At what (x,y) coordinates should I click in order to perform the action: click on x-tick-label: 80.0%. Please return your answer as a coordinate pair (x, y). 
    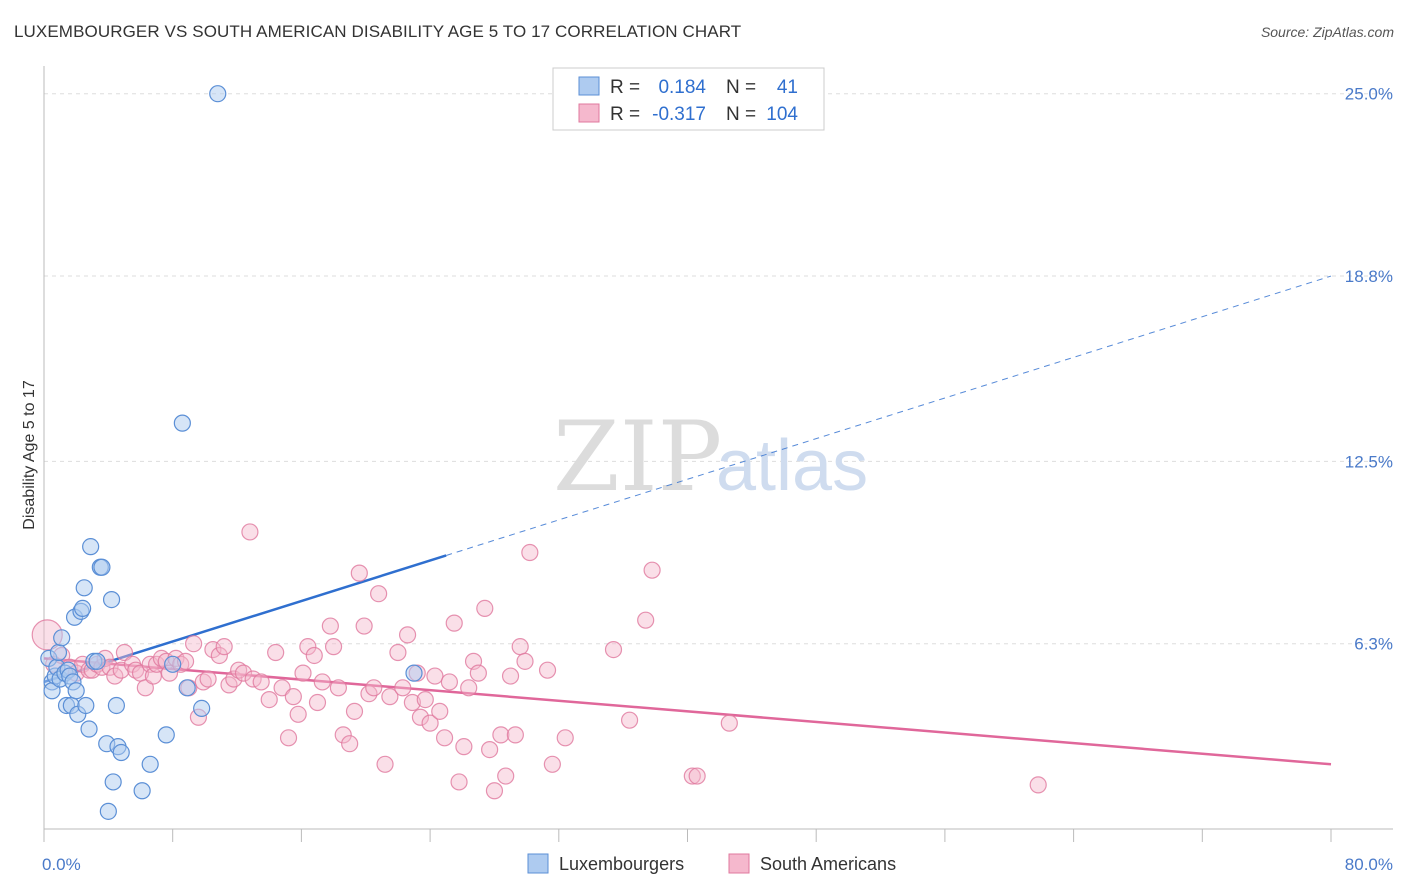
    Looking at the image, I should click on (1369, 864).